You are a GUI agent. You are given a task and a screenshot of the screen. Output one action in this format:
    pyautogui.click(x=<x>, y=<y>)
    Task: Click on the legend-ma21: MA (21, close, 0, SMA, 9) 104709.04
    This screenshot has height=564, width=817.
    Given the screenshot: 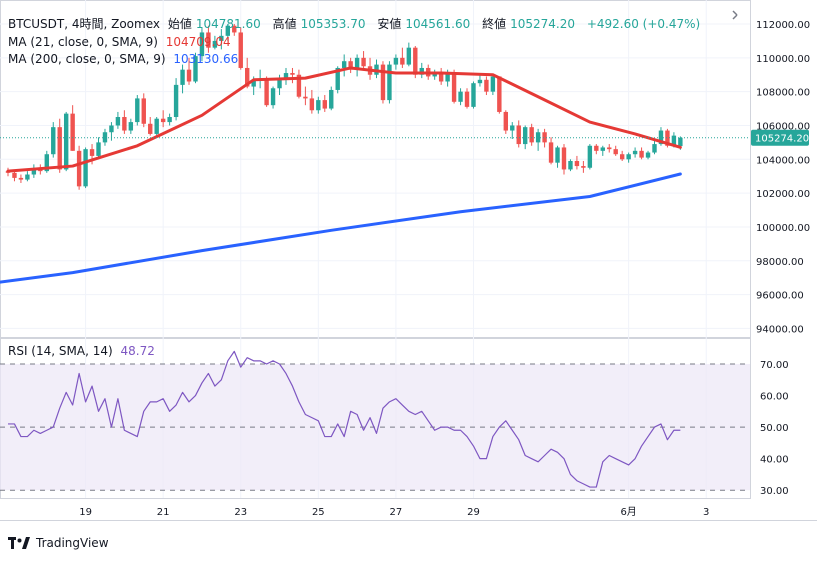 What is the action you would take?
    pyautogui.click(x=119, y=42)
    